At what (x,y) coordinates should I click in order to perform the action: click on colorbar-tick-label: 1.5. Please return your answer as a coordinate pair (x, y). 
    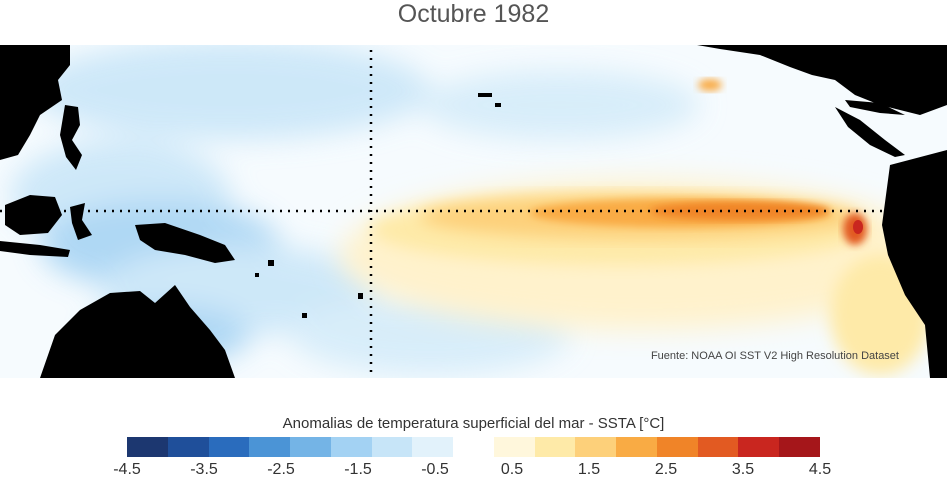
    Looking at the image, I should click on (589, 469).